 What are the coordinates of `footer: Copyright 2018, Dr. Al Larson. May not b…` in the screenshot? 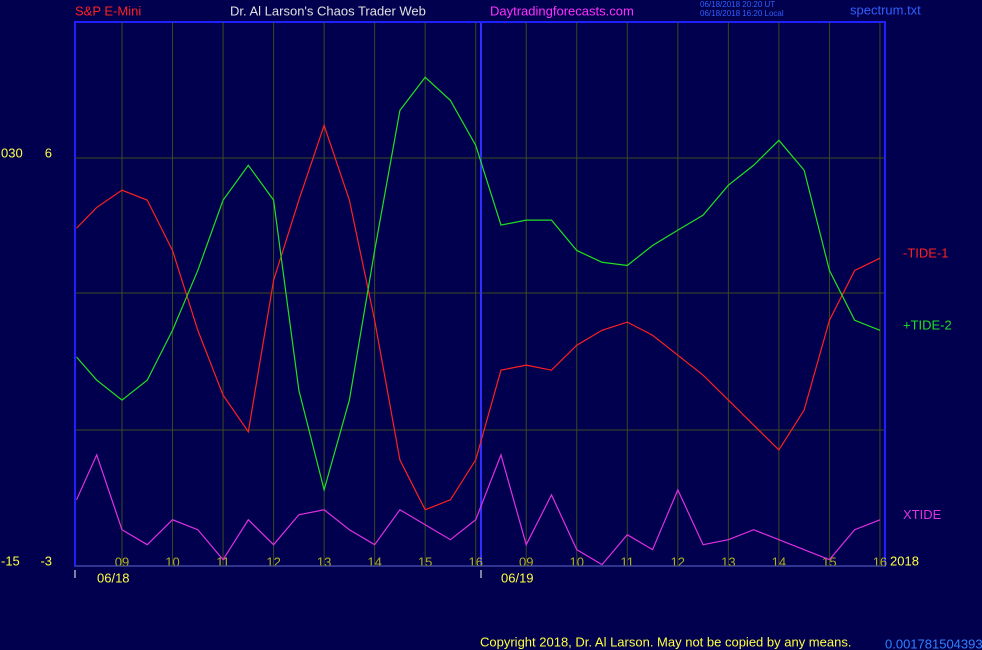 It's located at (665, 641).